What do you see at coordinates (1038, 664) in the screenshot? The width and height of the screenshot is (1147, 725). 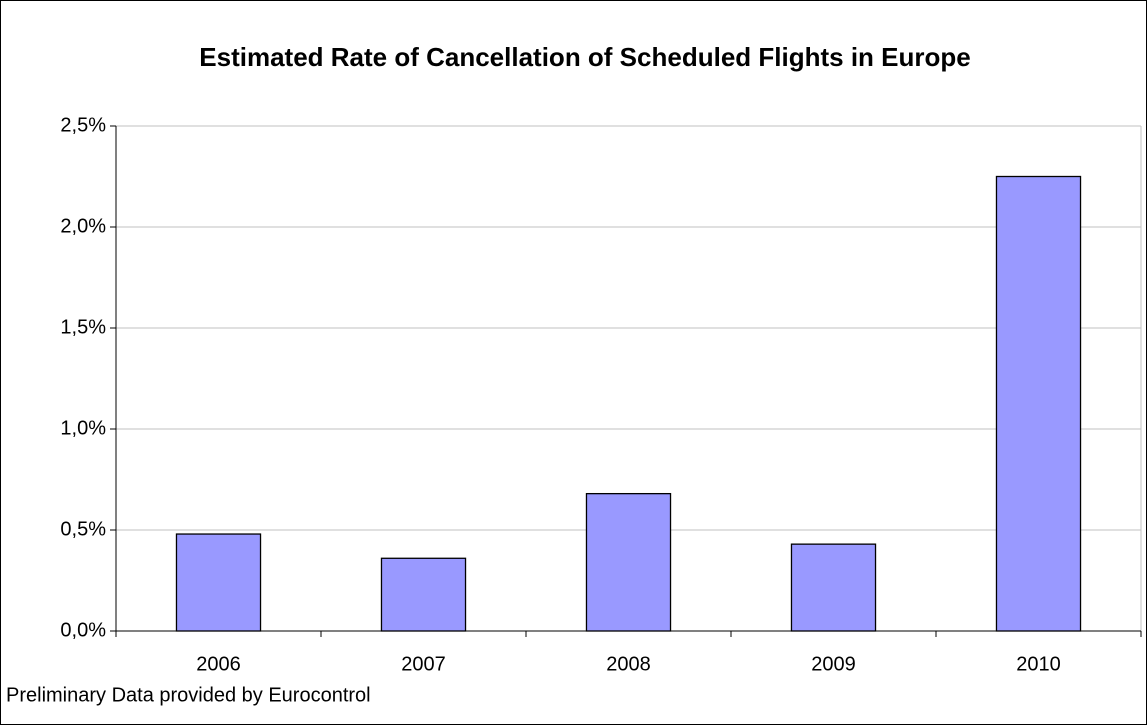 I see `x-tick-label: 2010` at bounding box center [1038, 664].